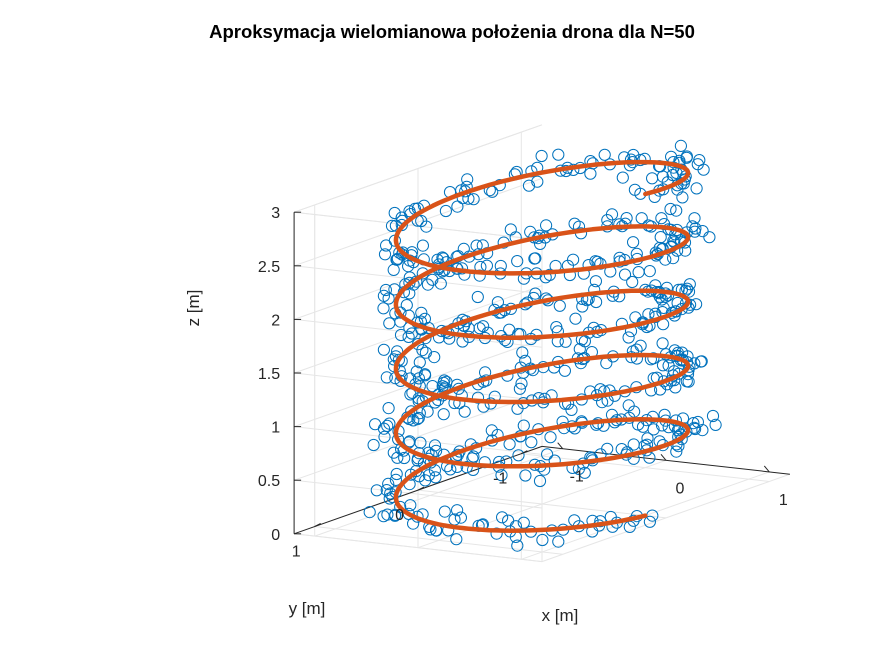 The width and height of the screenshot is (875, 656). What do you see at coordinates (307, 608) in the screenshot?
I see `y-axis-label: y [m]` at bounding box center [307, 608].